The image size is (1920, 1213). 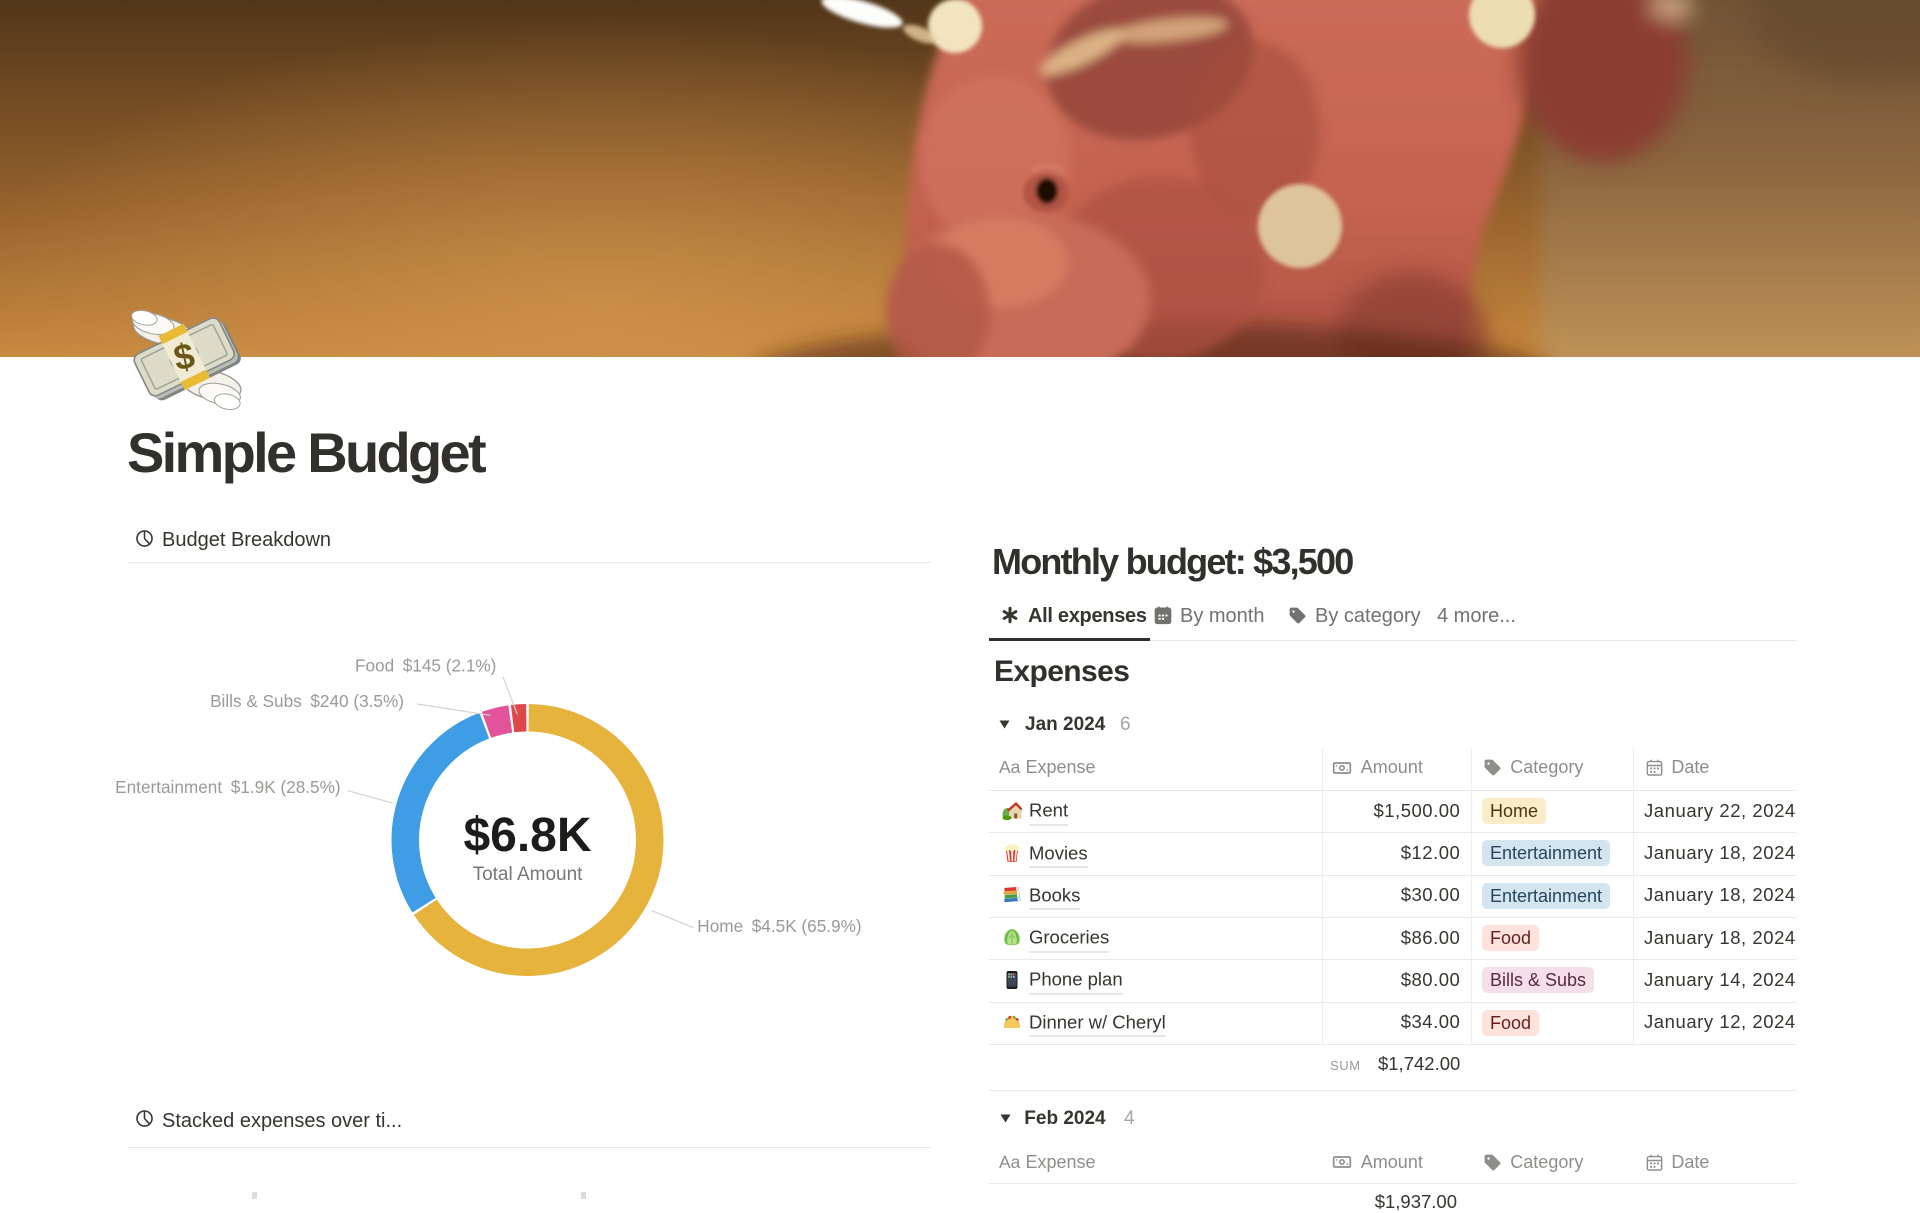 What do you see at coordinates (425, 666) in the screenshot?
I see `svg-text: Food $145 (2.1%)` at bounding box center [425, 666].